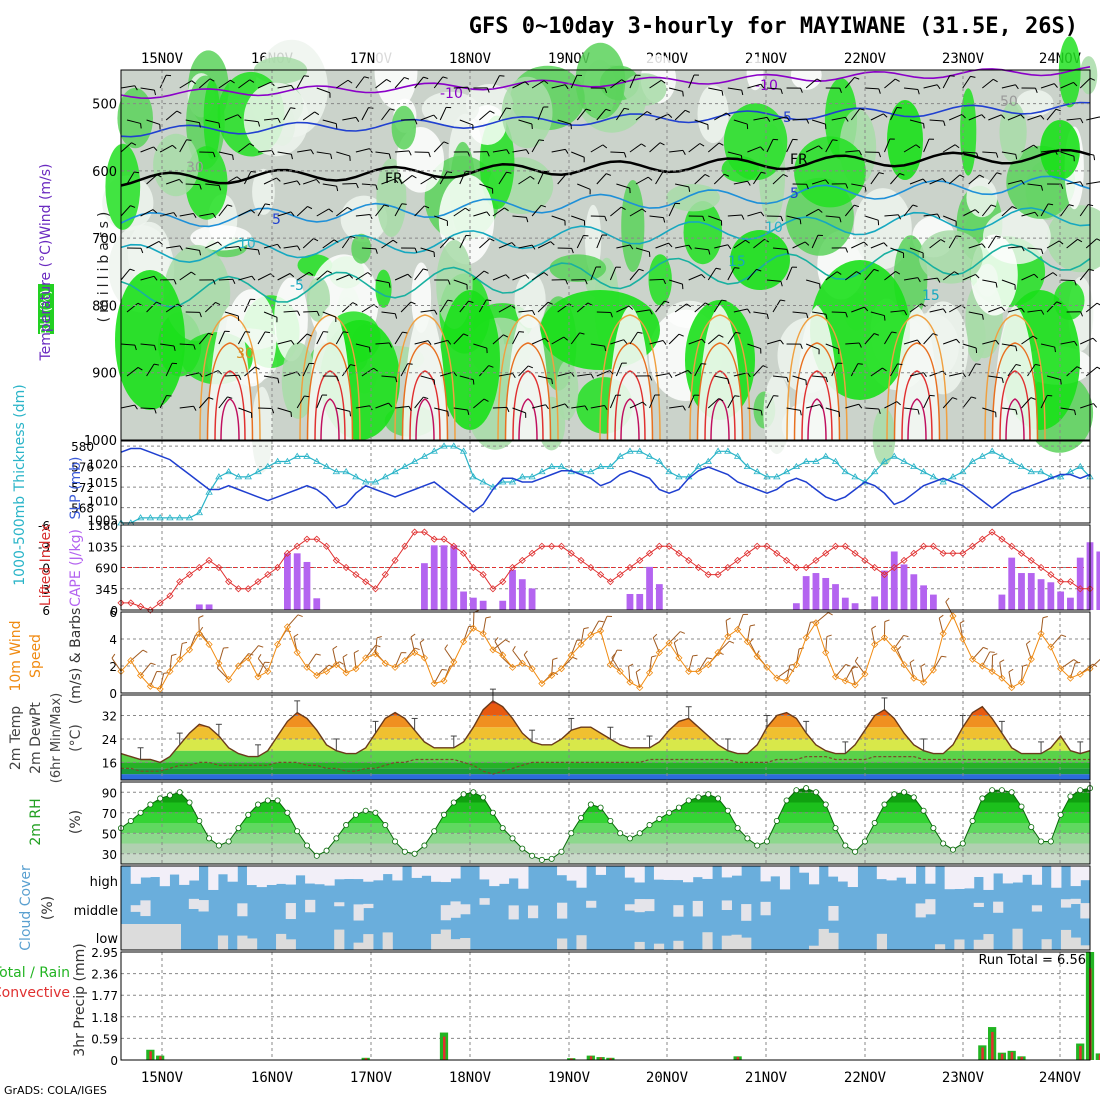 This screenshot has width=1100, height=1100. What do you see at coordinates (605, 777) in the screenshot?
I see `temp-band` at bounding box center [605, 777].